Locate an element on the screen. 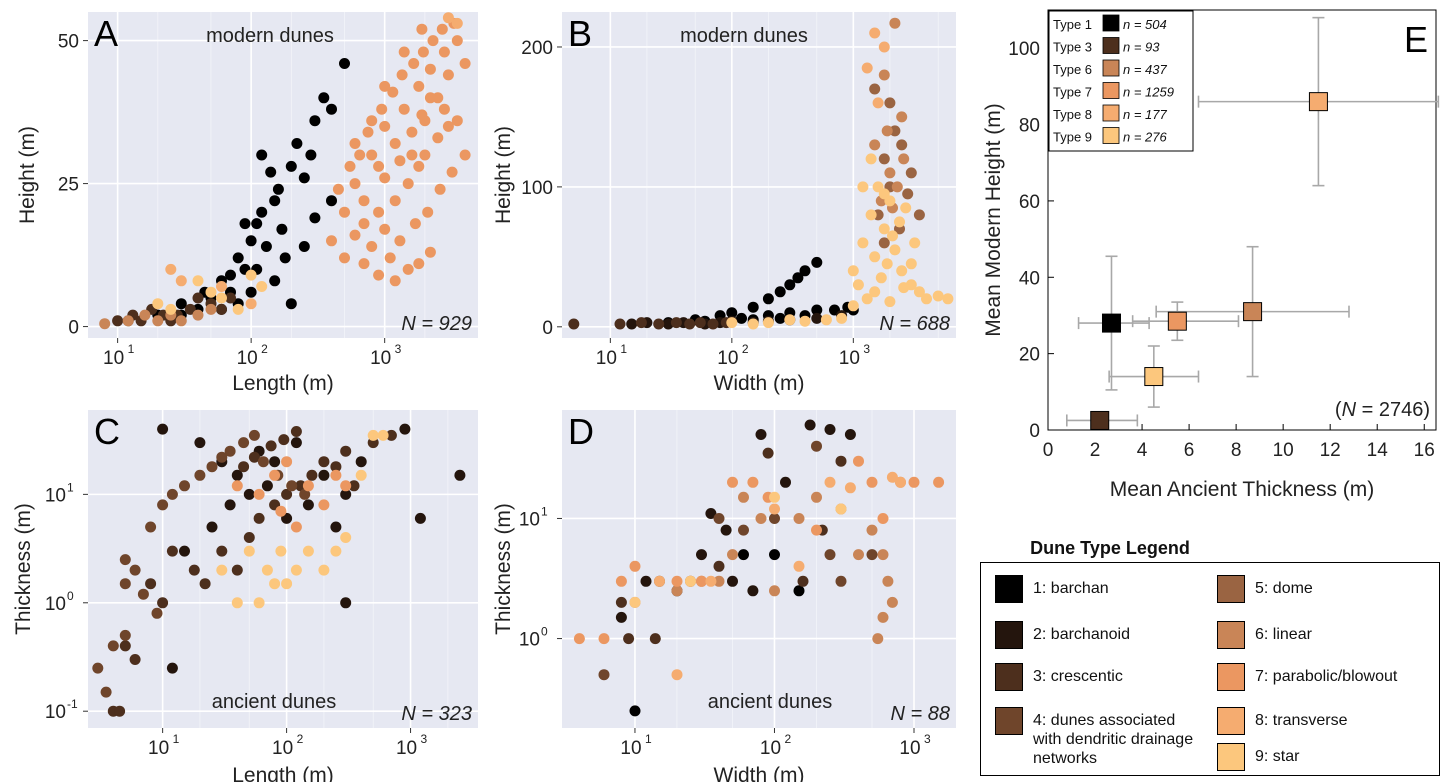 Image resolution: width=1446 pixels, height=782 pixels. x-tick-label: 8 is located at coordinates (1236, 450).